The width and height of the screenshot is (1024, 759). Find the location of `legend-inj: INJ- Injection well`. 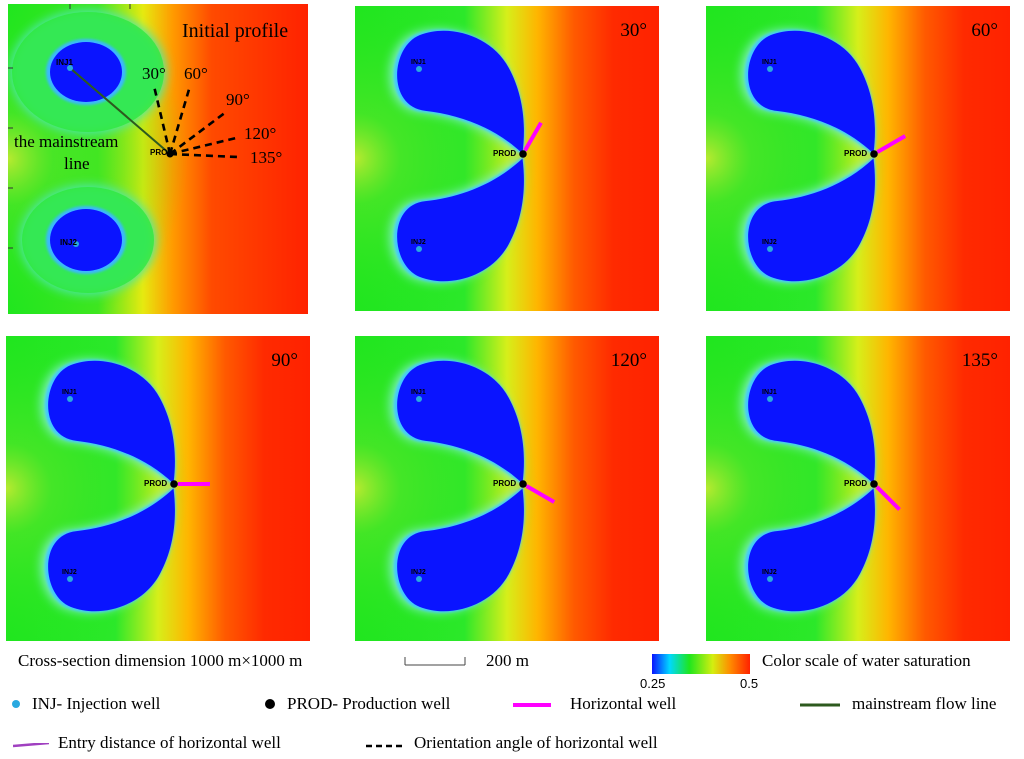

legend-inj: INJ- Injection well is located at coordinates (96, 703).